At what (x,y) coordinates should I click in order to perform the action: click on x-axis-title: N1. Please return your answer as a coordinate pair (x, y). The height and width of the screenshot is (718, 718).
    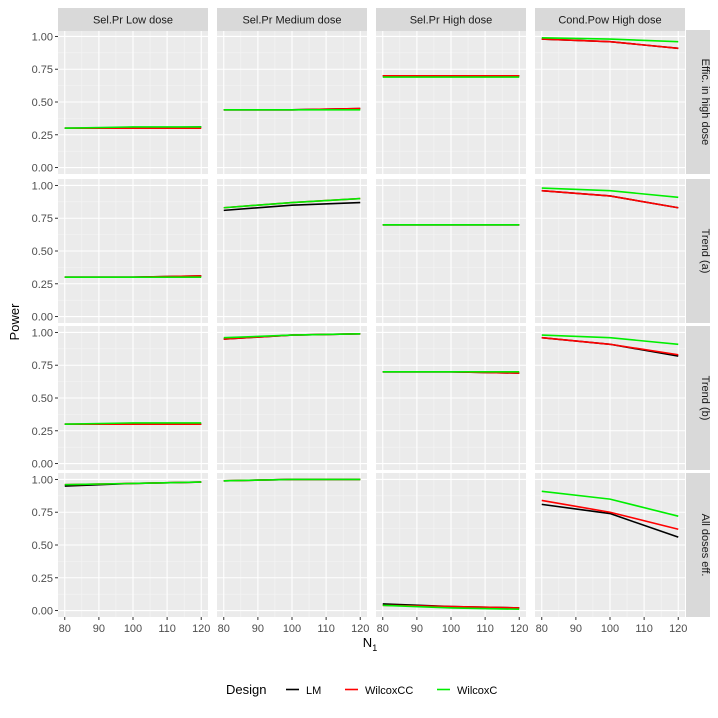
    Looking at the image, I should click on (370, 644).